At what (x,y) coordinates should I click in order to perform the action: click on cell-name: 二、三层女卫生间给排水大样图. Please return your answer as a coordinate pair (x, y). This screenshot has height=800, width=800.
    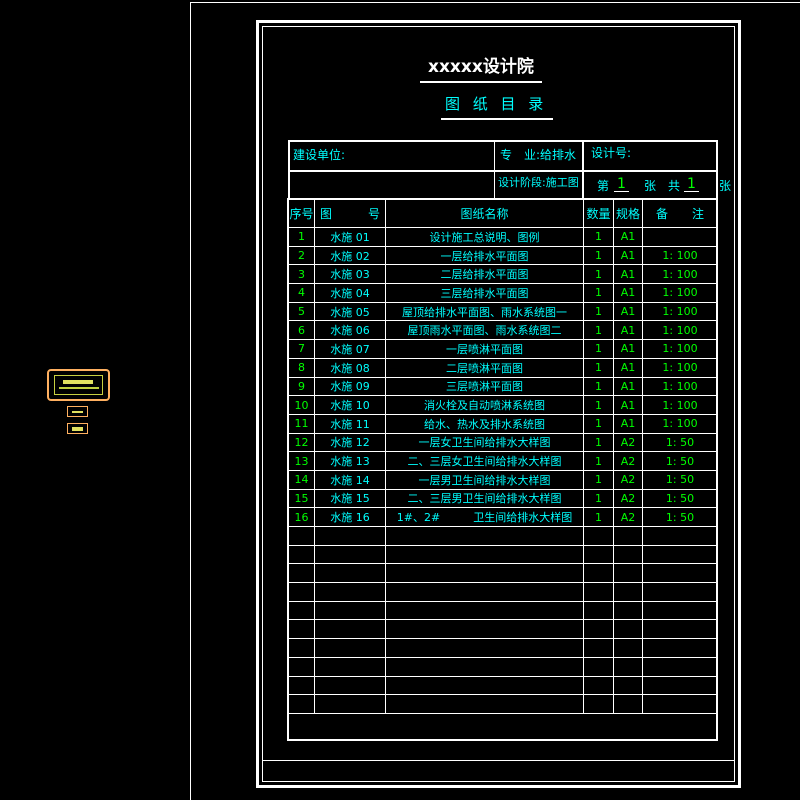
    Looking at the image, I should click on (484, 461).